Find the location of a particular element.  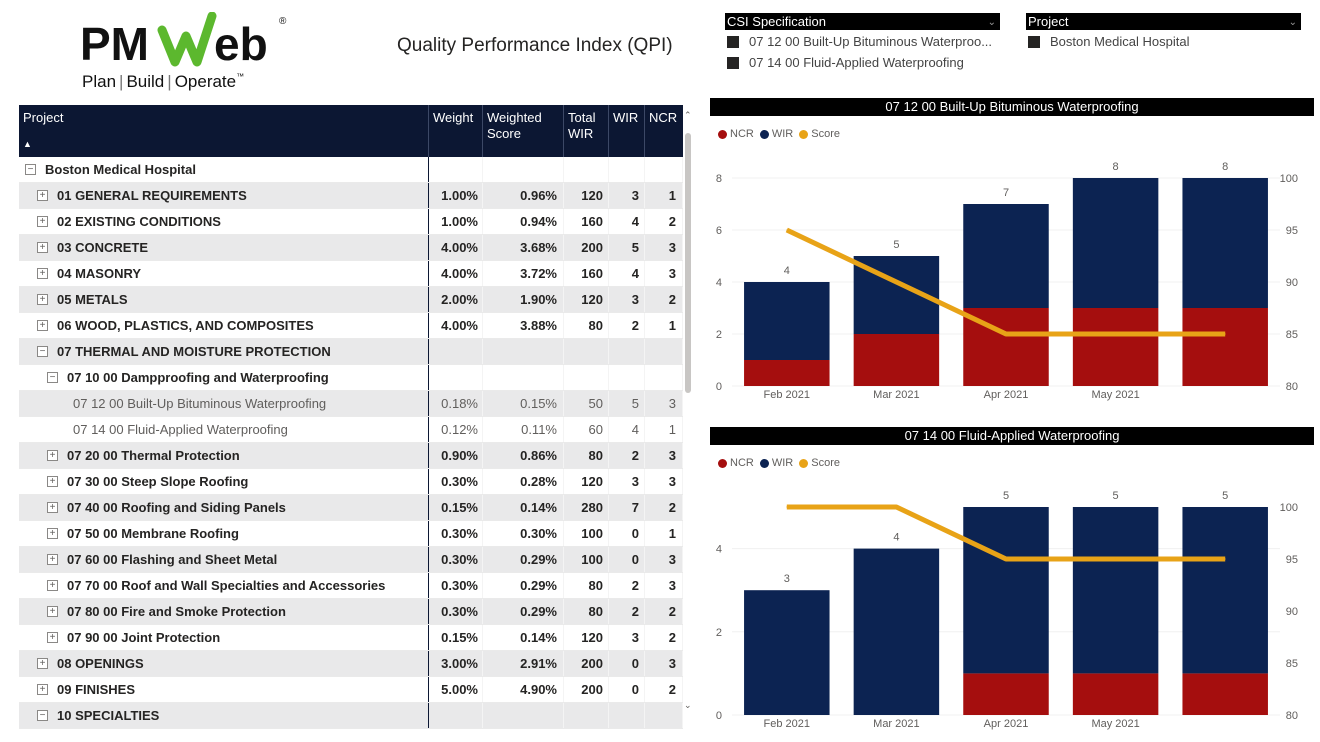

weight-cell: 0.30% is located at coordinates (456, 585).